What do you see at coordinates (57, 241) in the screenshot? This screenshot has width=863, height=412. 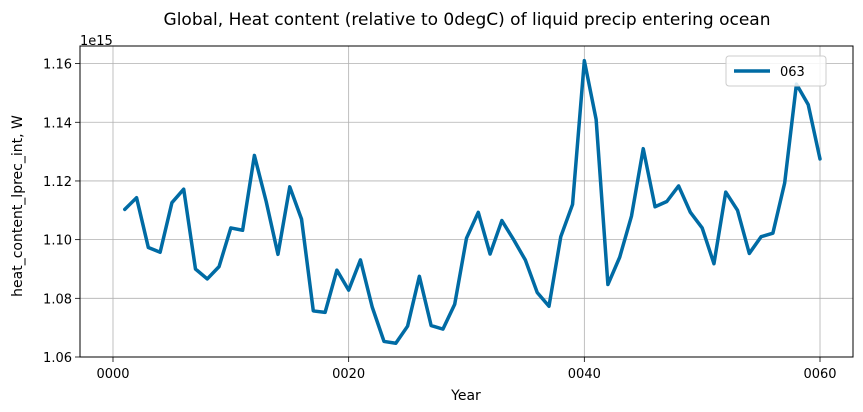 I see `y-tick-label: 1.10` at bounding box center [57, 241].